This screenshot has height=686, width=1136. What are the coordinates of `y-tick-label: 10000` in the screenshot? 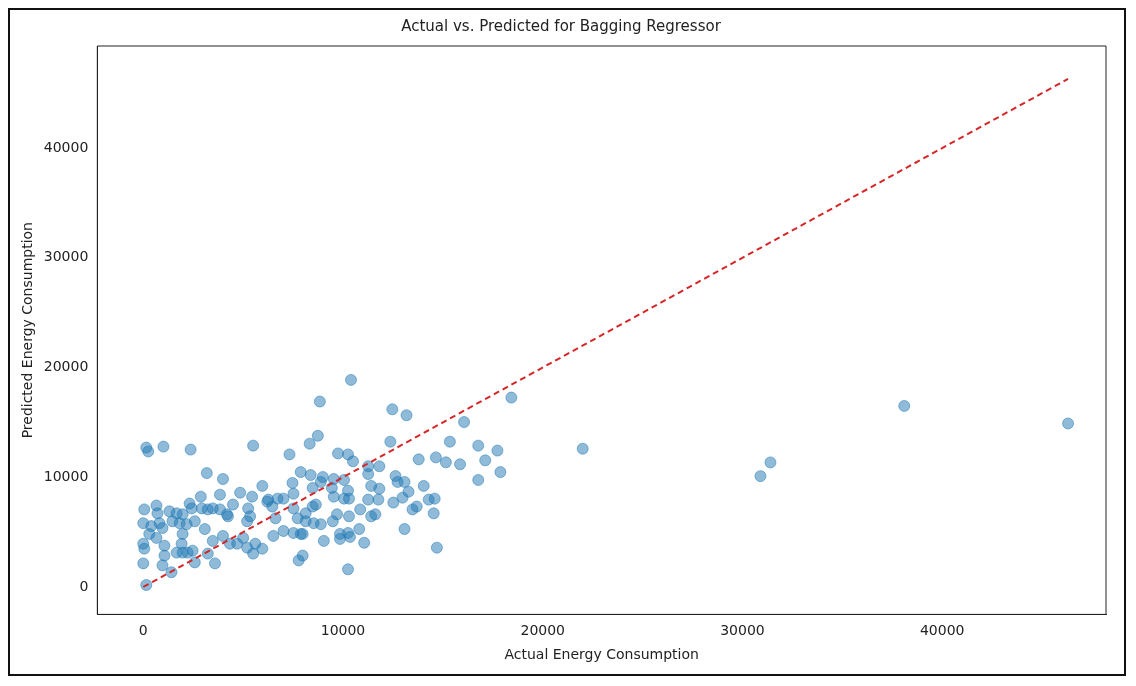 It's located at (66, 475).